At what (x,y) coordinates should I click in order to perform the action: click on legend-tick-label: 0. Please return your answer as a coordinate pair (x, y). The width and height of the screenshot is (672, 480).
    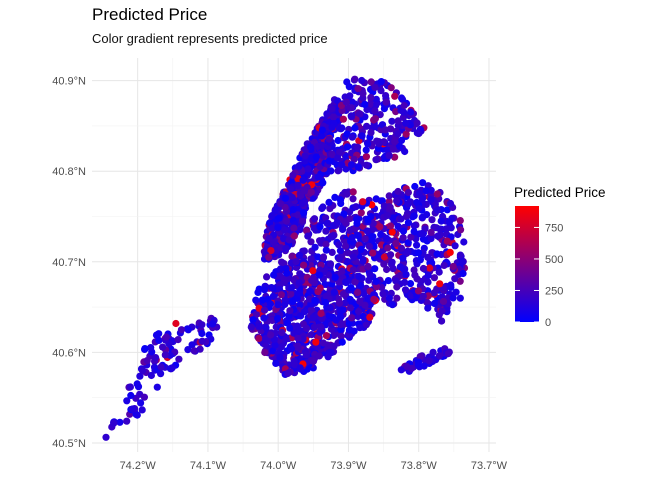
    Looking at the image, I should click on (548, 323).